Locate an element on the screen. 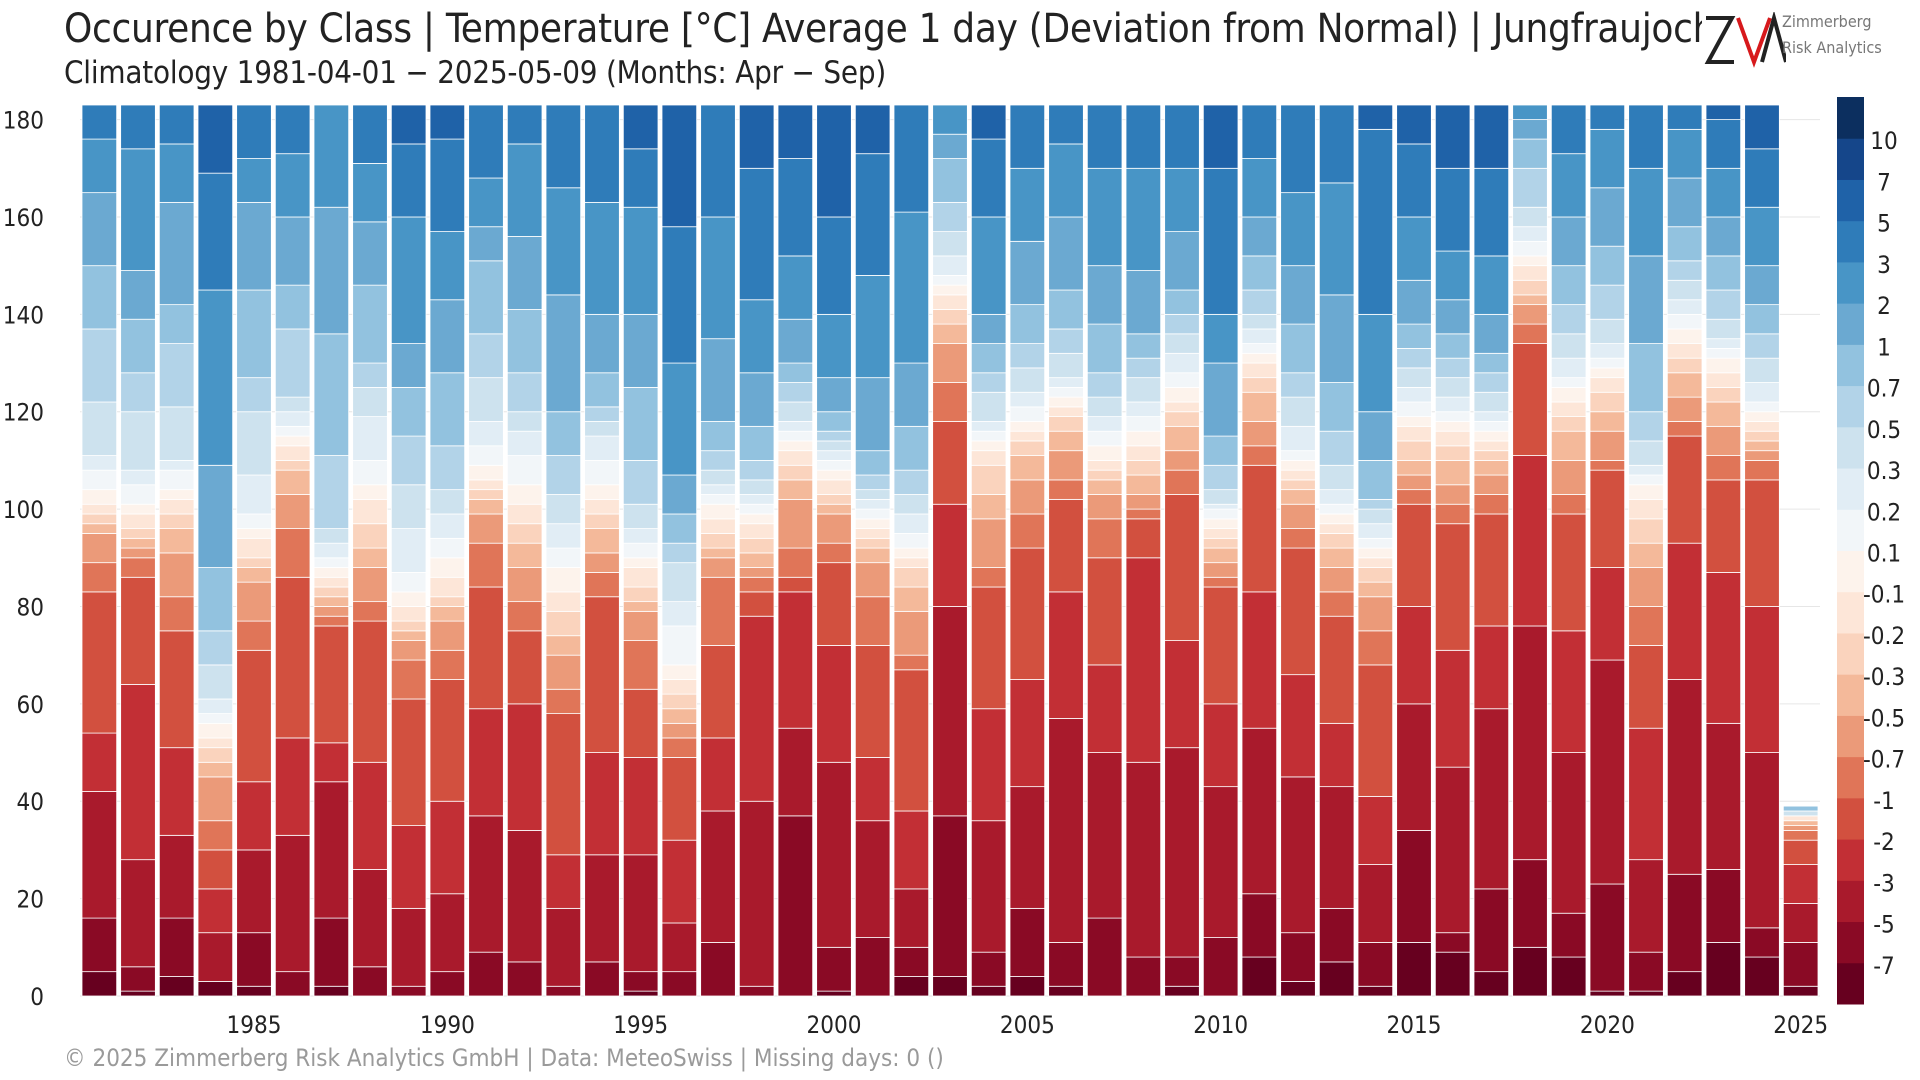  x-tick-label: 1985 is located at coordinates (254, 1025).